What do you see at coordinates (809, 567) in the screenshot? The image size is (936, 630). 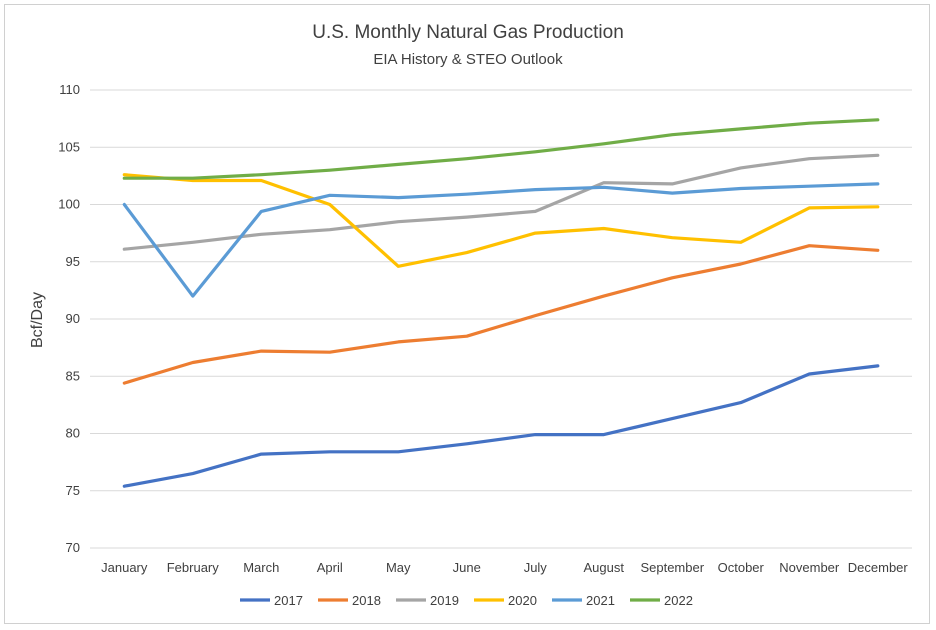 I see `x-tick-label: November` at bounding box center [809, 567].